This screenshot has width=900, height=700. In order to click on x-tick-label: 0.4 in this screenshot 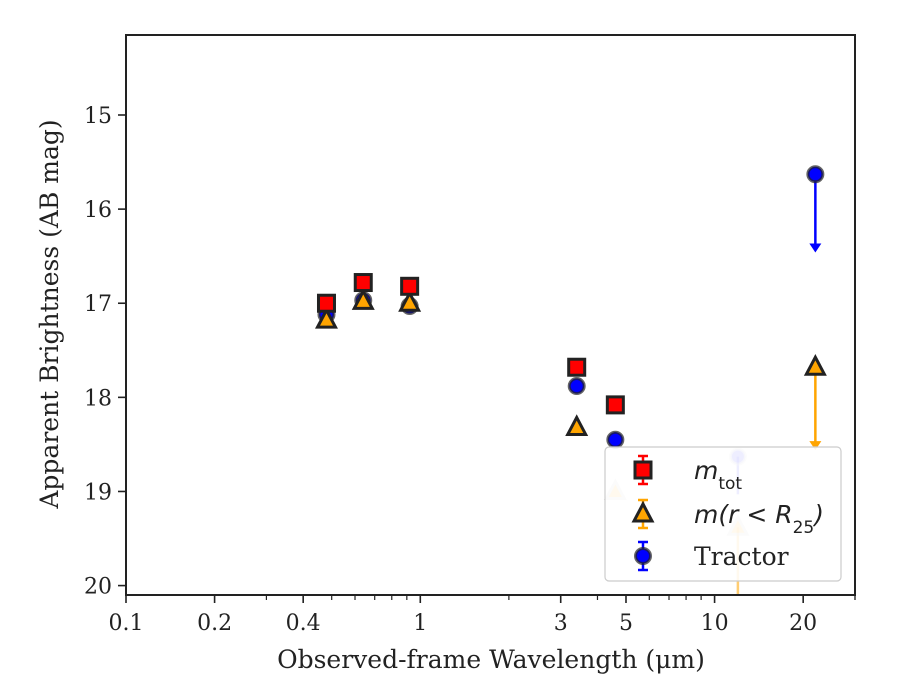, I will do `click(303, 623)`.